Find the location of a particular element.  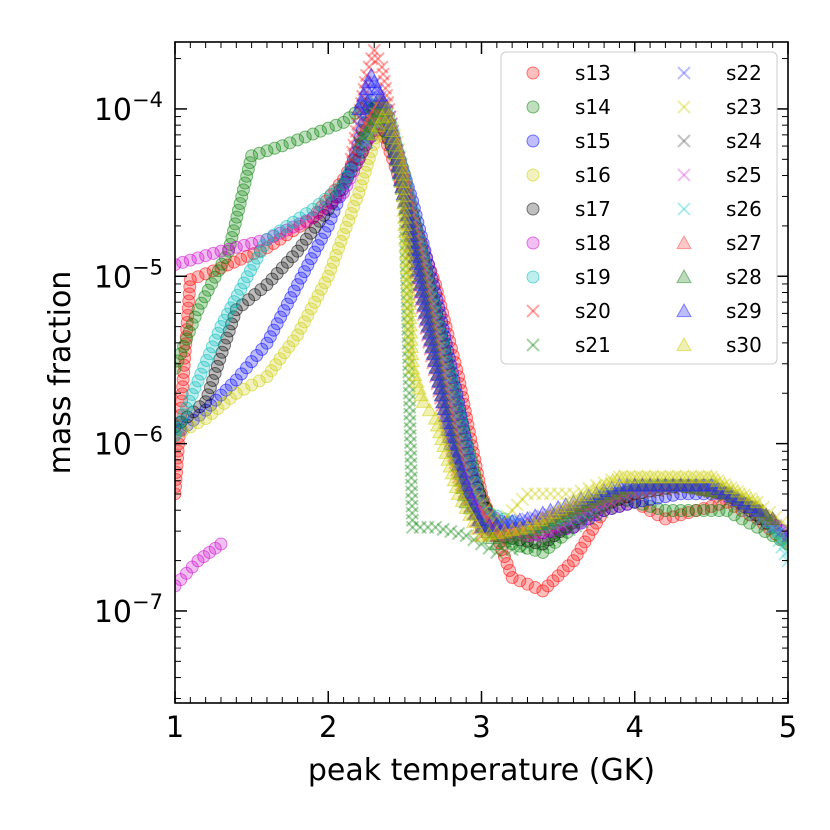

point-s21-66-stroke-a is located at coordinates (412, 520).